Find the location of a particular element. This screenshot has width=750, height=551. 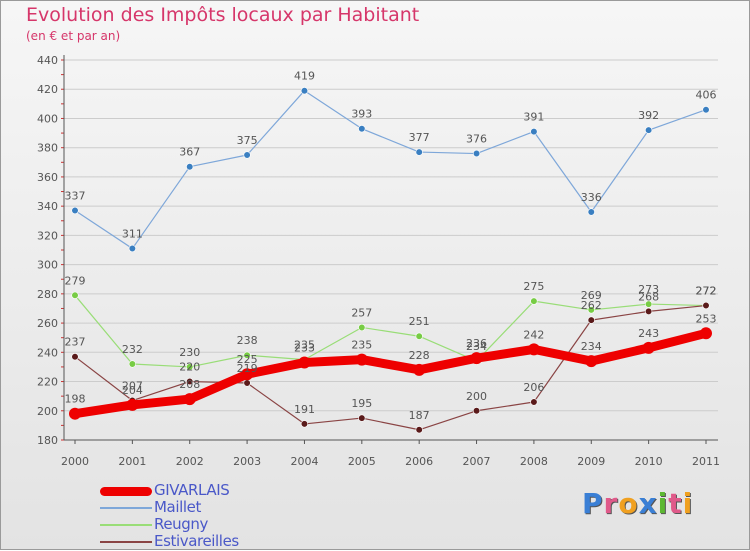

x-tick-label: 2008 is located at coordinates (534, 461).